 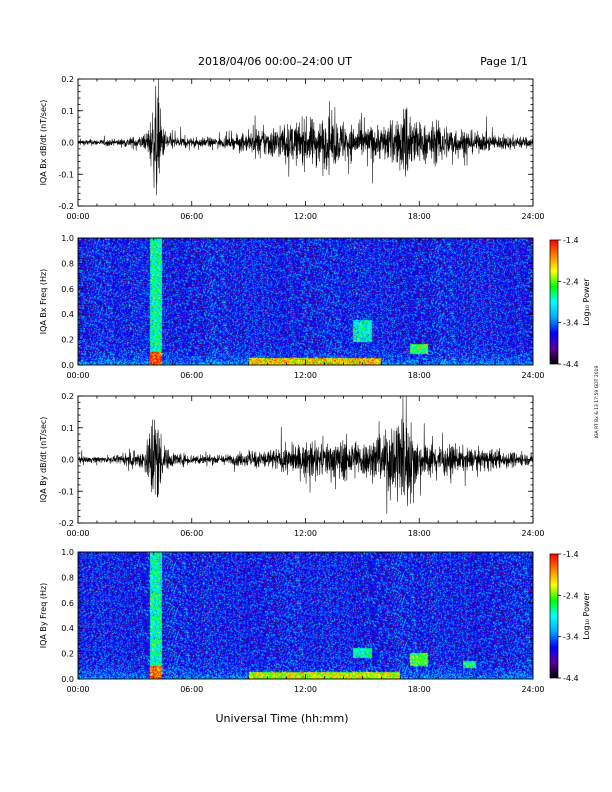 I want to click on by-dbdt-trace, so click(x=305, y=454).